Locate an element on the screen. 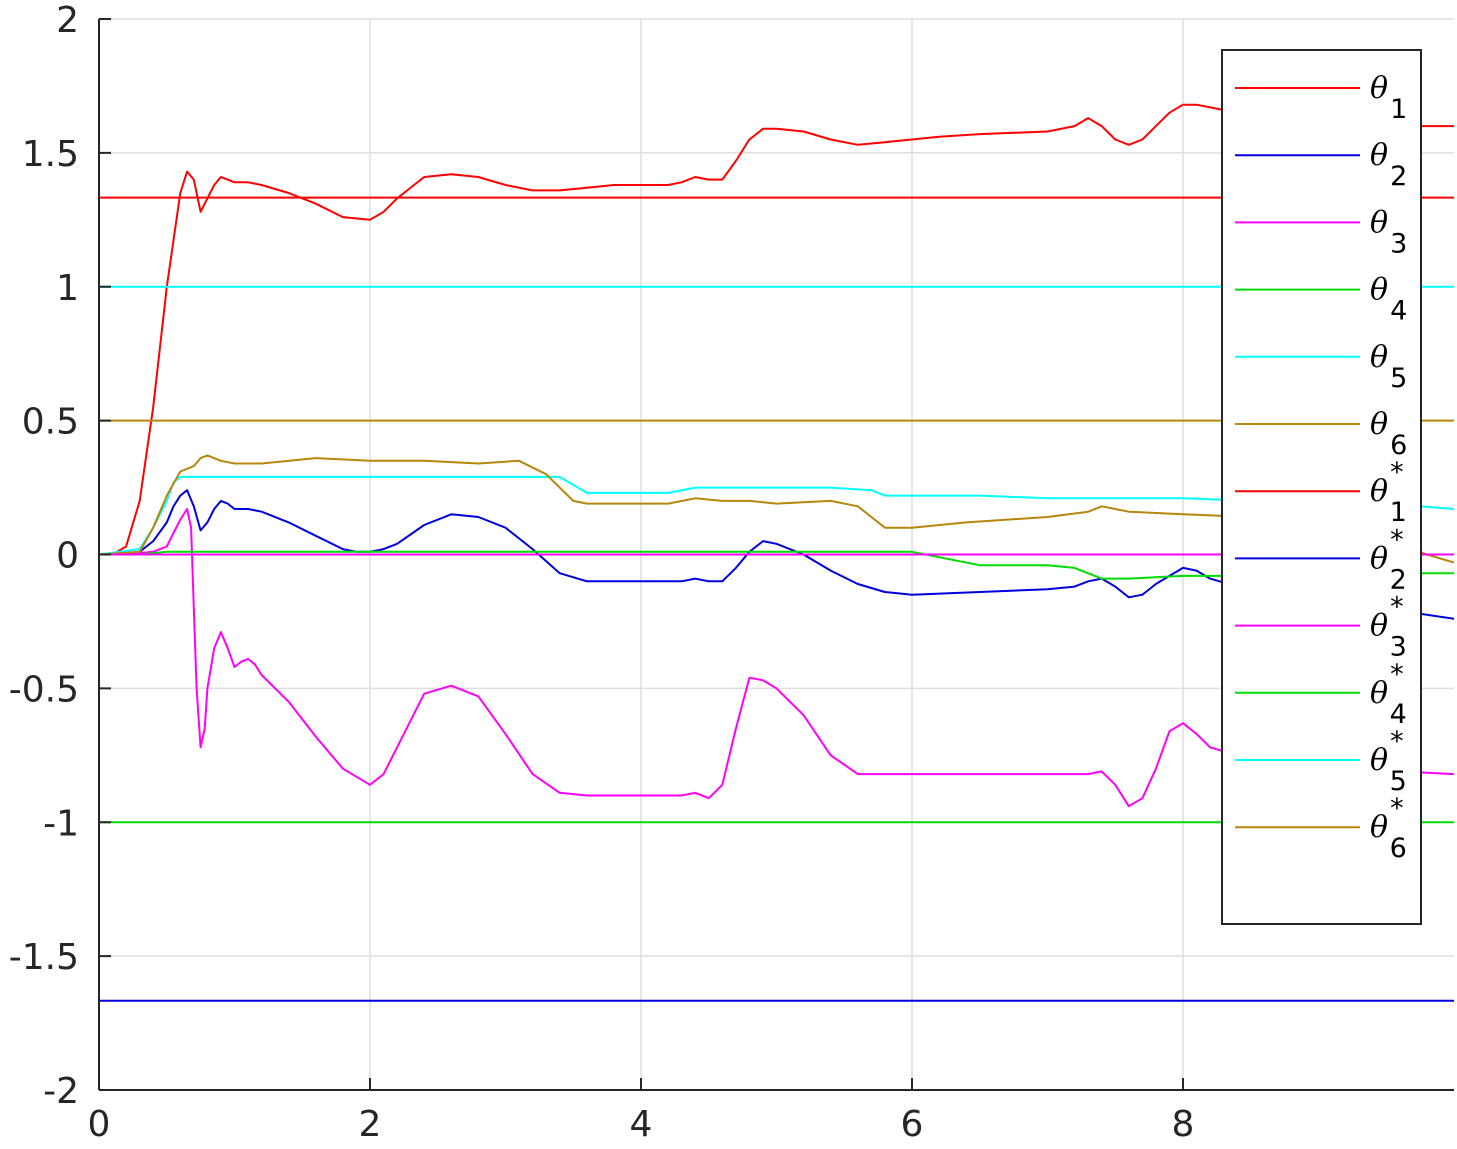 The width and height of the screenshot is (1457, 1149). x-tick-label-0: 0 is located at coordinates (99, 1124).